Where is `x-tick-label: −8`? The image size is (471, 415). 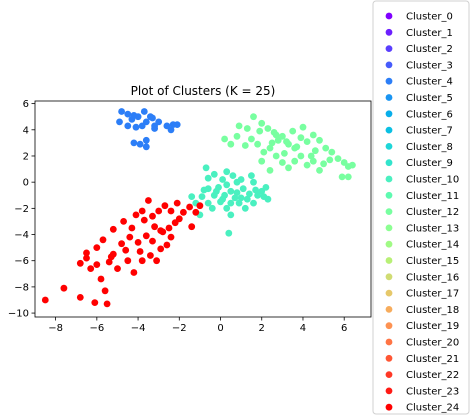 x-tick-label: −8 is located at coordinates (55, 328).